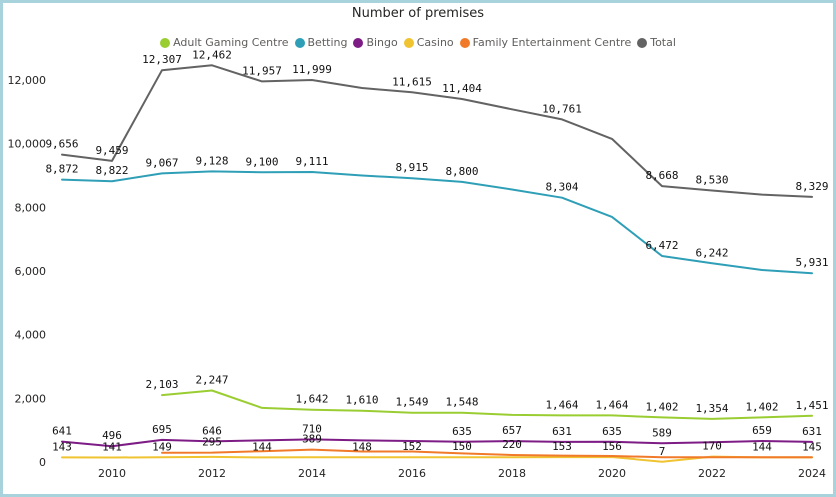 Image resolution: width=836 pixels, height=497 pixels. What do you see at coordinates (231, 42) in the screenshot?
I see `legend-label: Adult Gaming Centre` at bounding box center [231, 42].